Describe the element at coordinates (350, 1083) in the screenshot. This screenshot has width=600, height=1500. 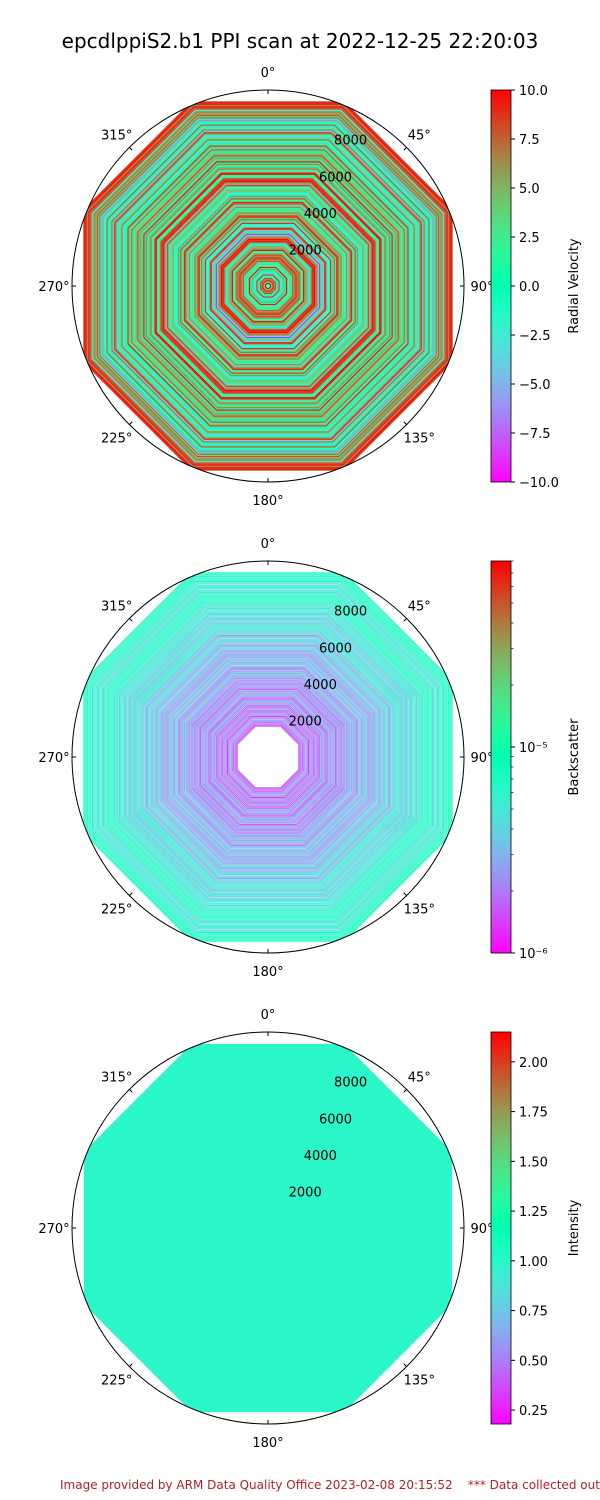
I see `r-tick-label: 8000` at that location.